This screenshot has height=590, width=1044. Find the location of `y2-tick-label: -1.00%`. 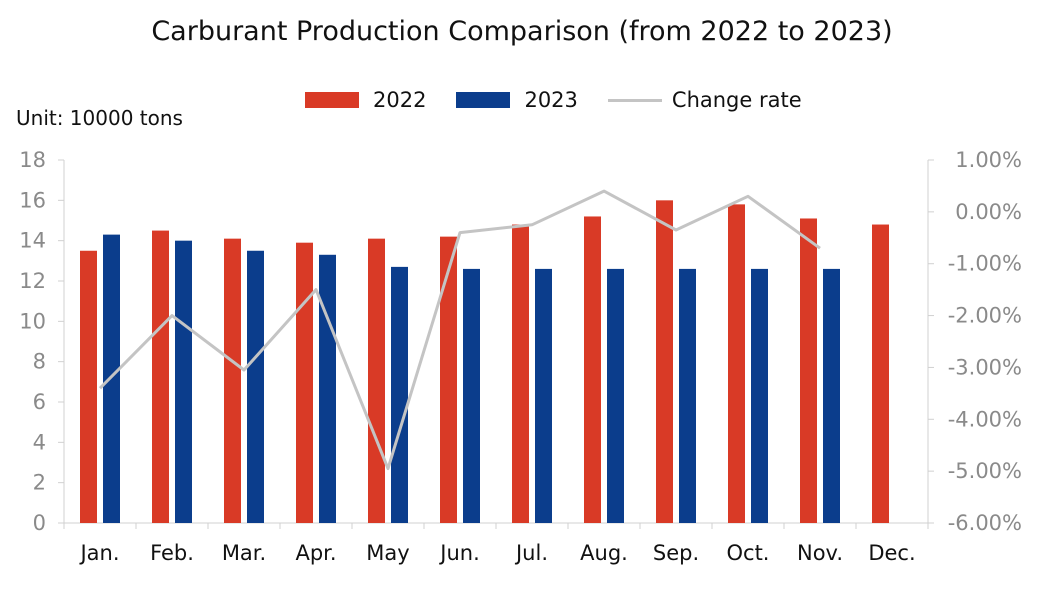

y2-tick-label: -1.00% is located at coordinates (985, 264).